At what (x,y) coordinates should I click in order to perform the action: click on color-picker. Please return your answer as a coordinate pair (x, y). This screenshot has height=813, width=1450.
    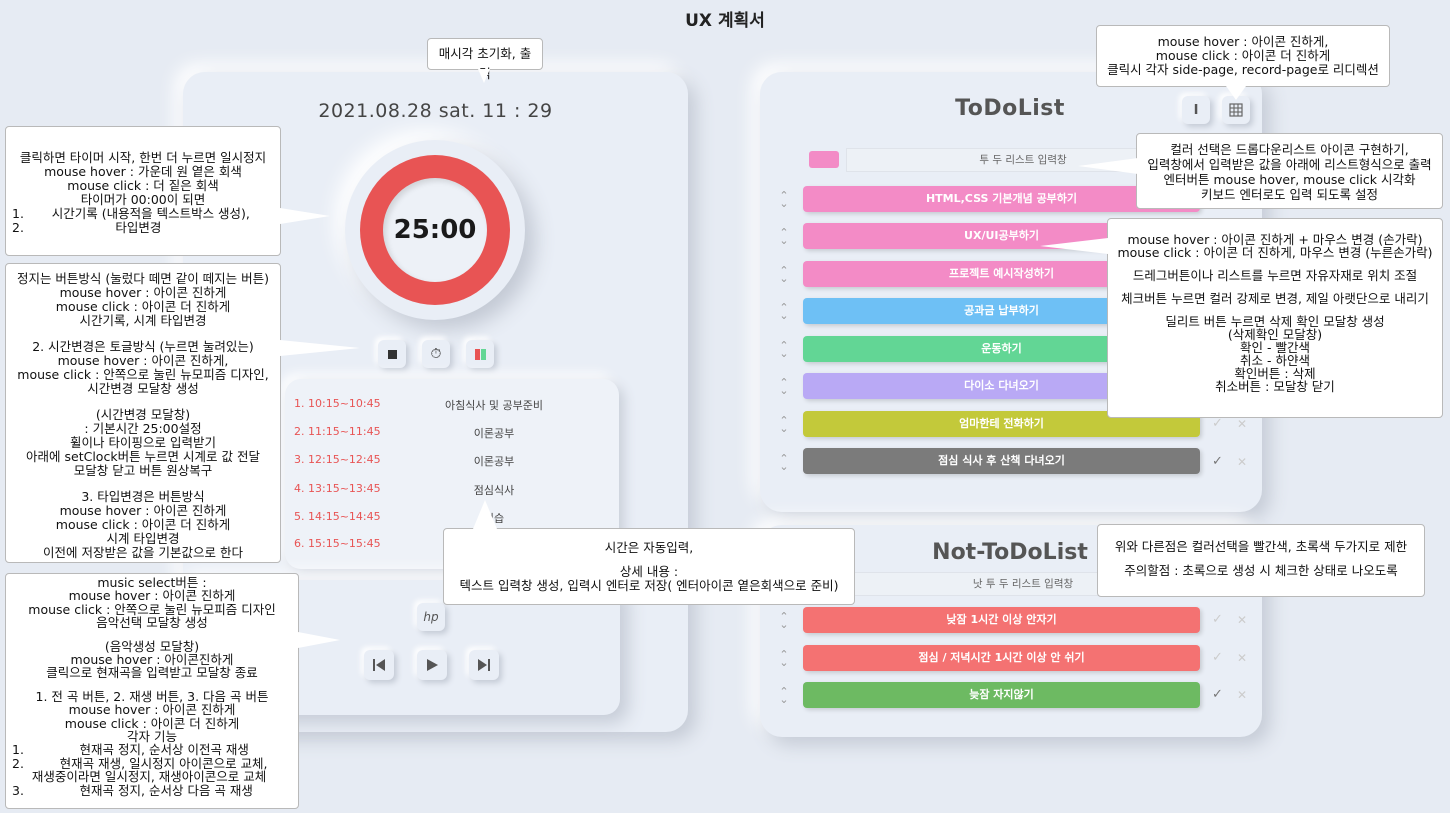
    Looking at the image, I should click on (824, 159).